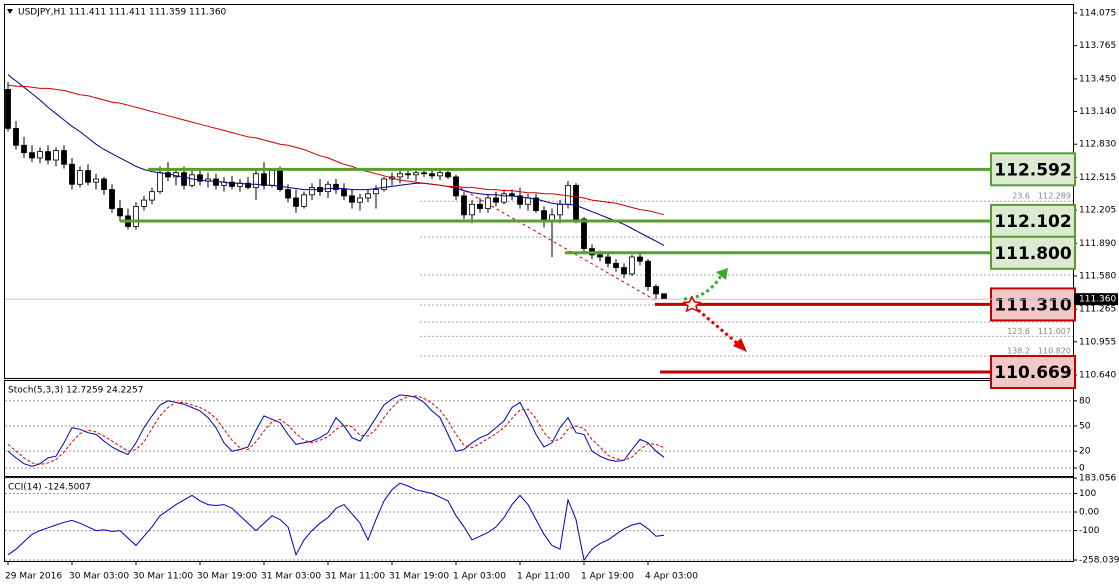 This screenshot has height=588, width=1119. I want to click on y-tick-label: -258.0397, so click(1099, 561).